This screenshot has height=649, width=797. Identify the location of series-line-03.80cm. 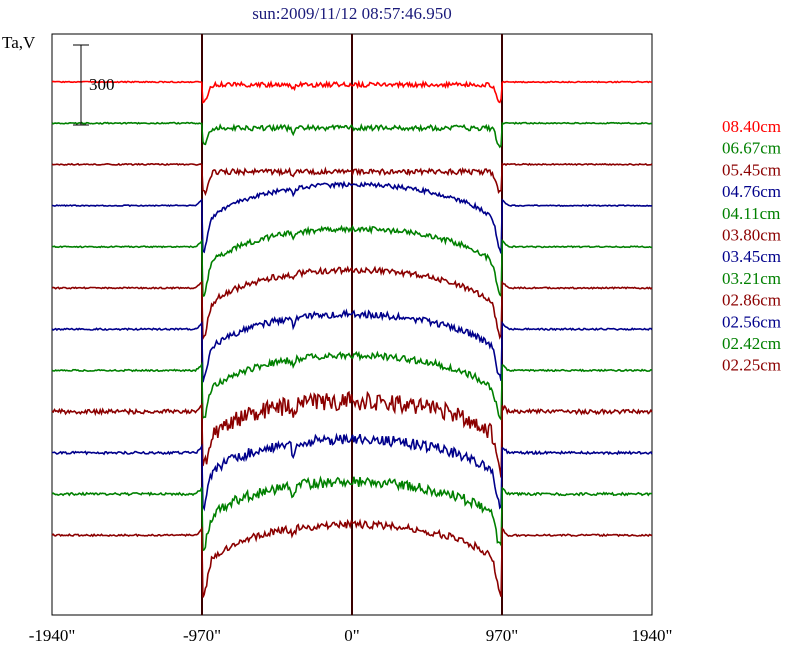
(352, 303).